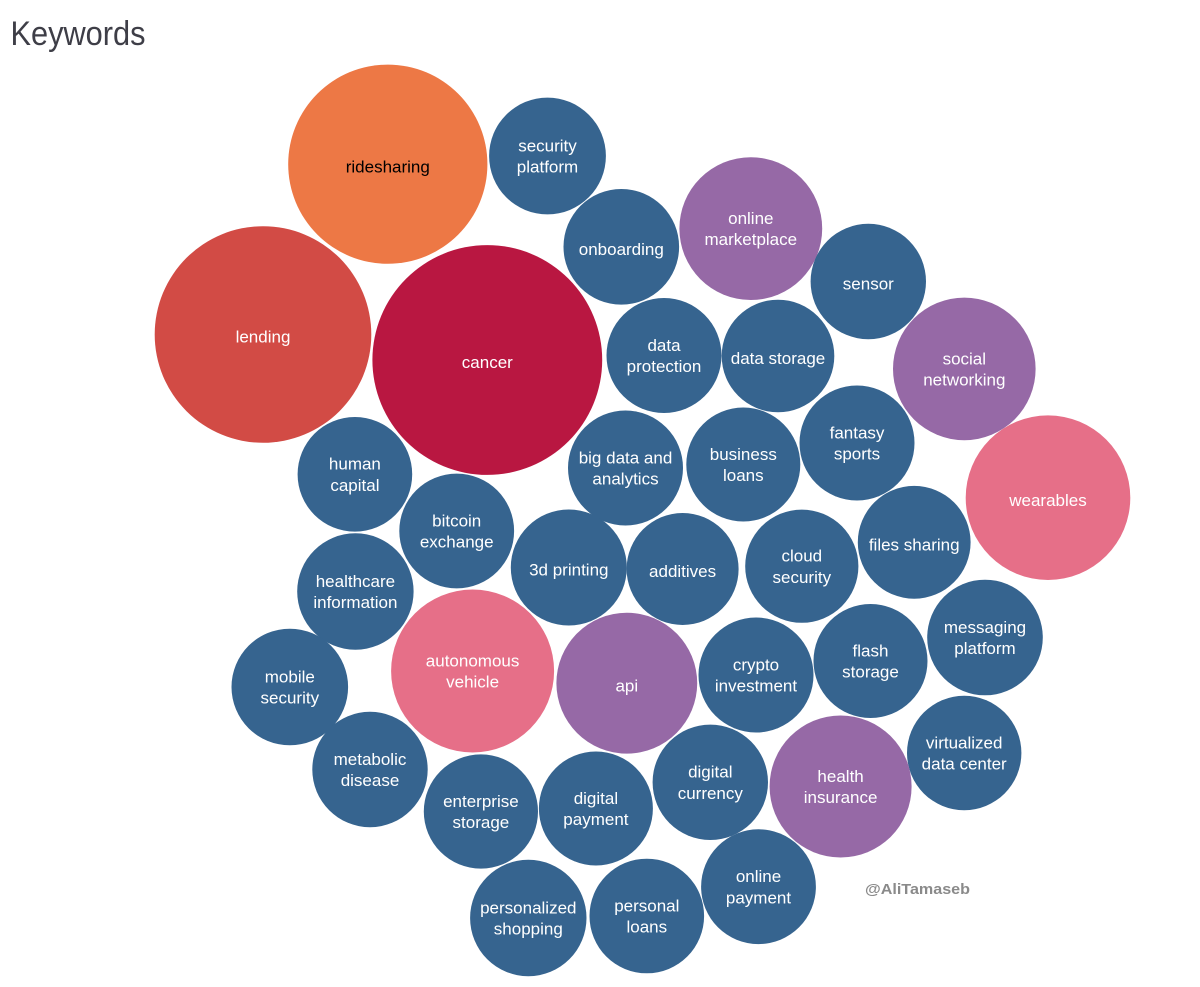 Image resolution: width=1200 pixels, height=987 pixels. I want to click on svg-text: protection, so click(664, 366).